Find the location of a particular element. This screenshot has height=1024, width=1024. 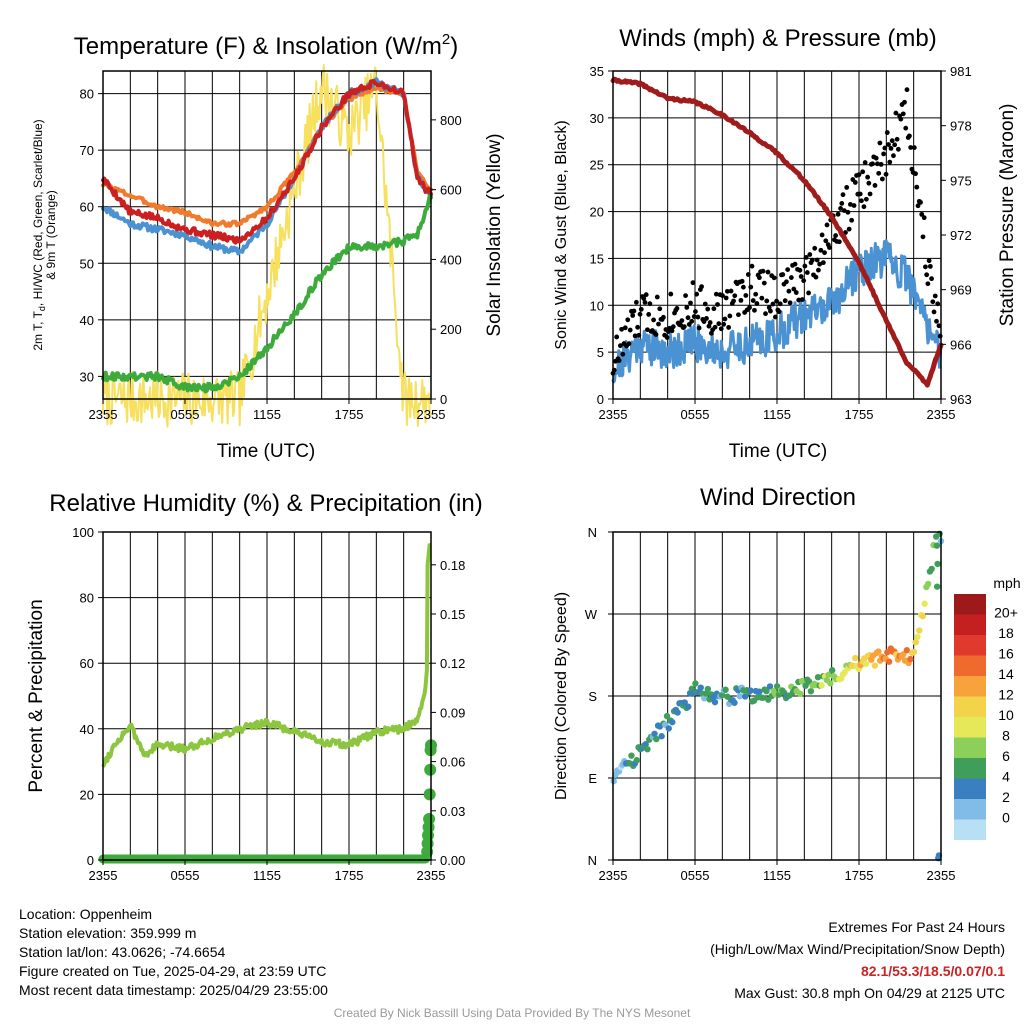

y2-tick-label: 963 is located at coordinates (961, 399).